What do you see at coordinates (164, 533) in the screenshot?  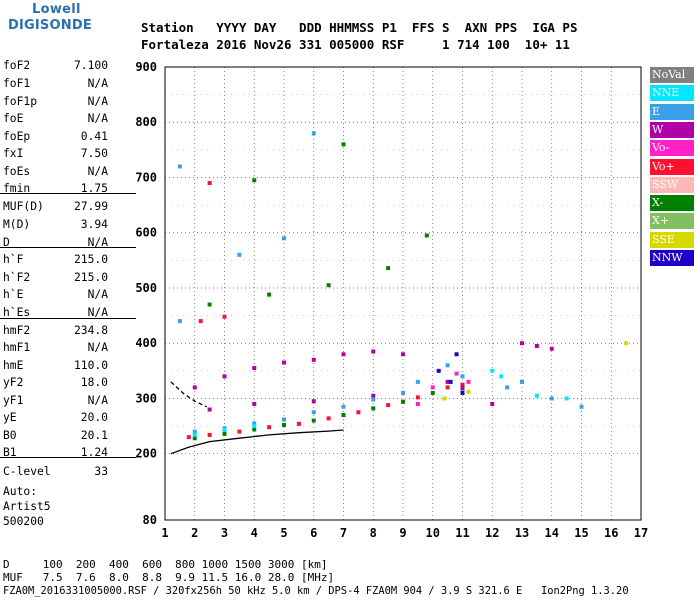 I see `x-tick-label: 1` at bounding box center [164, 533].